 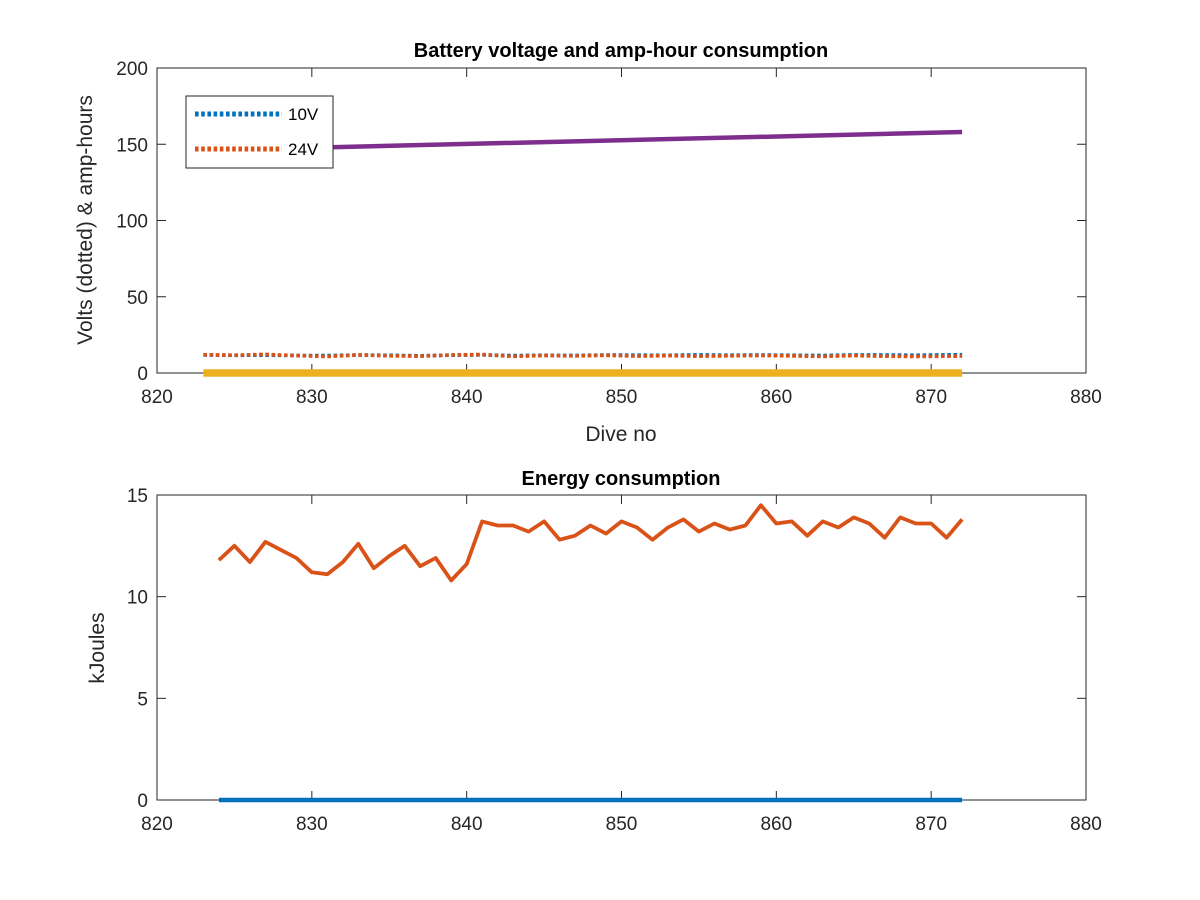 What do you see at coordinates (85, 220) in the screenshot?
I see `voltage-chart-ylabel: Volts (dotted) & amp-hours` at bounding box center [85, 220].